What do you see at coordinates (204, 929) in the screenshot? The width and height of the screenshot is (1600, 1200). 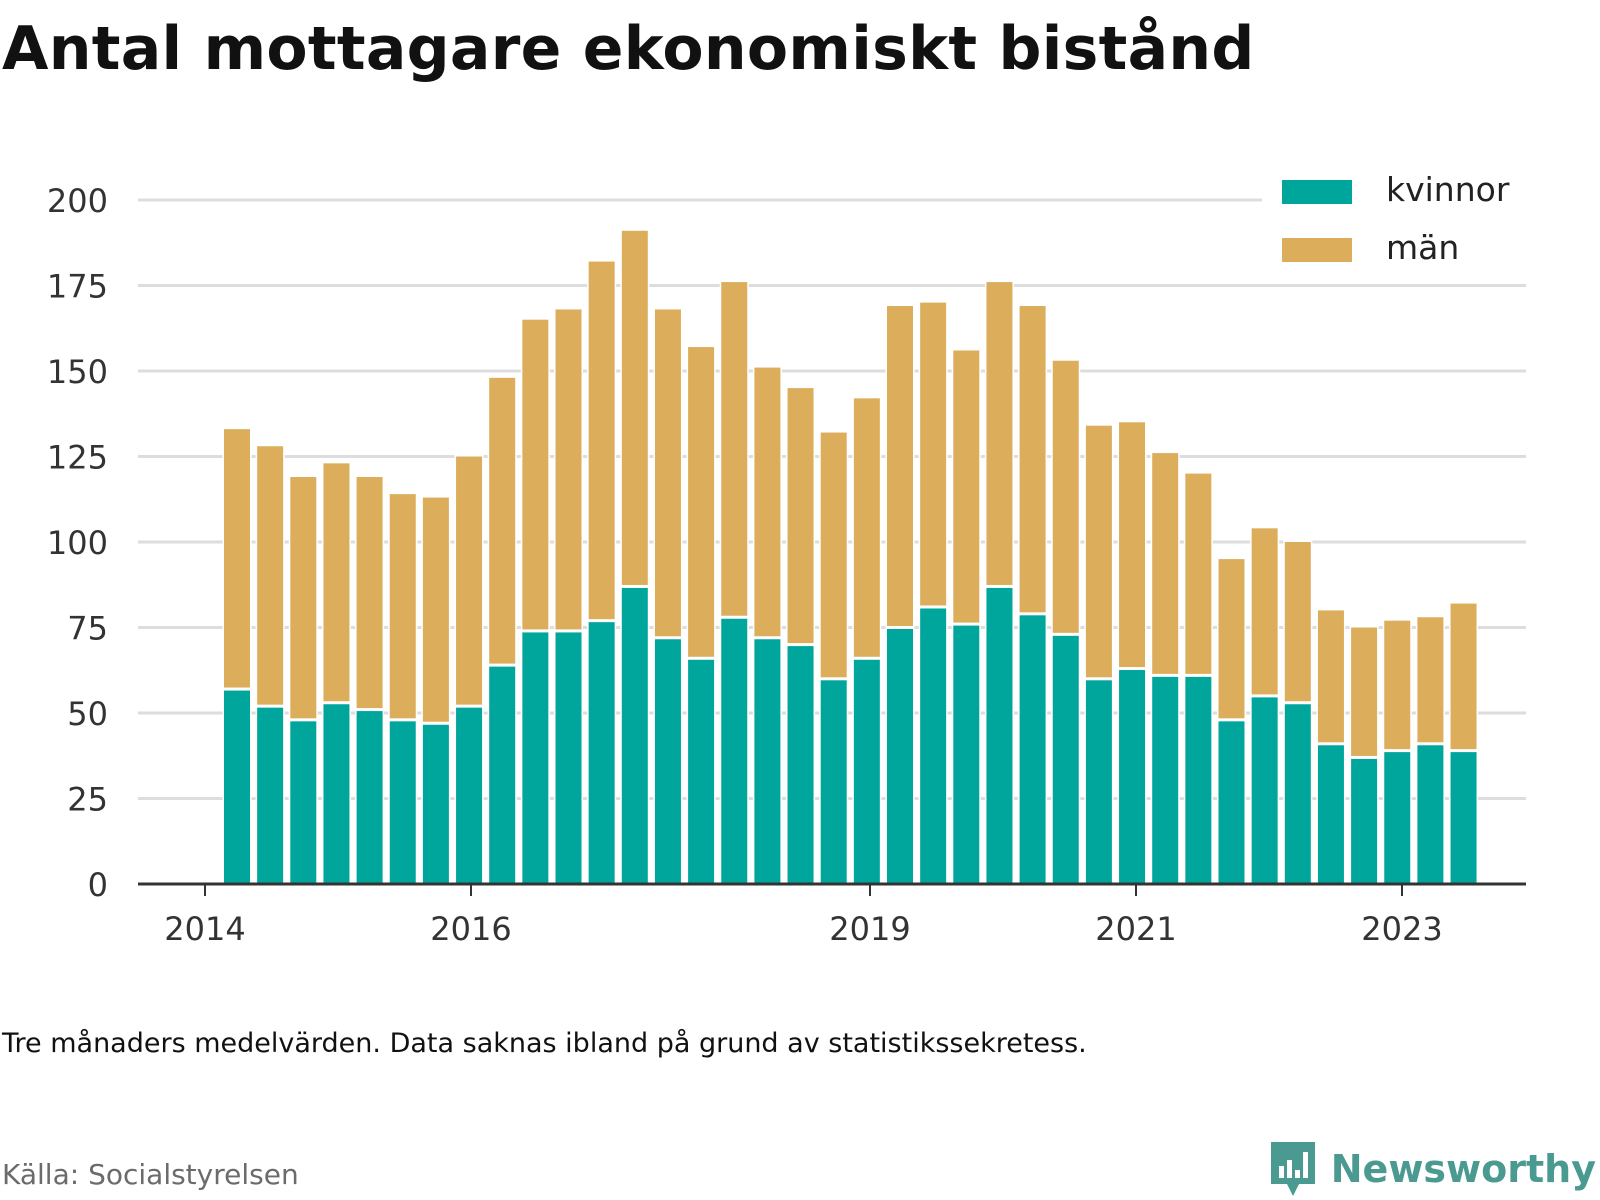 I see `x-tick-label: 2014` at bounding box center [204, 929].